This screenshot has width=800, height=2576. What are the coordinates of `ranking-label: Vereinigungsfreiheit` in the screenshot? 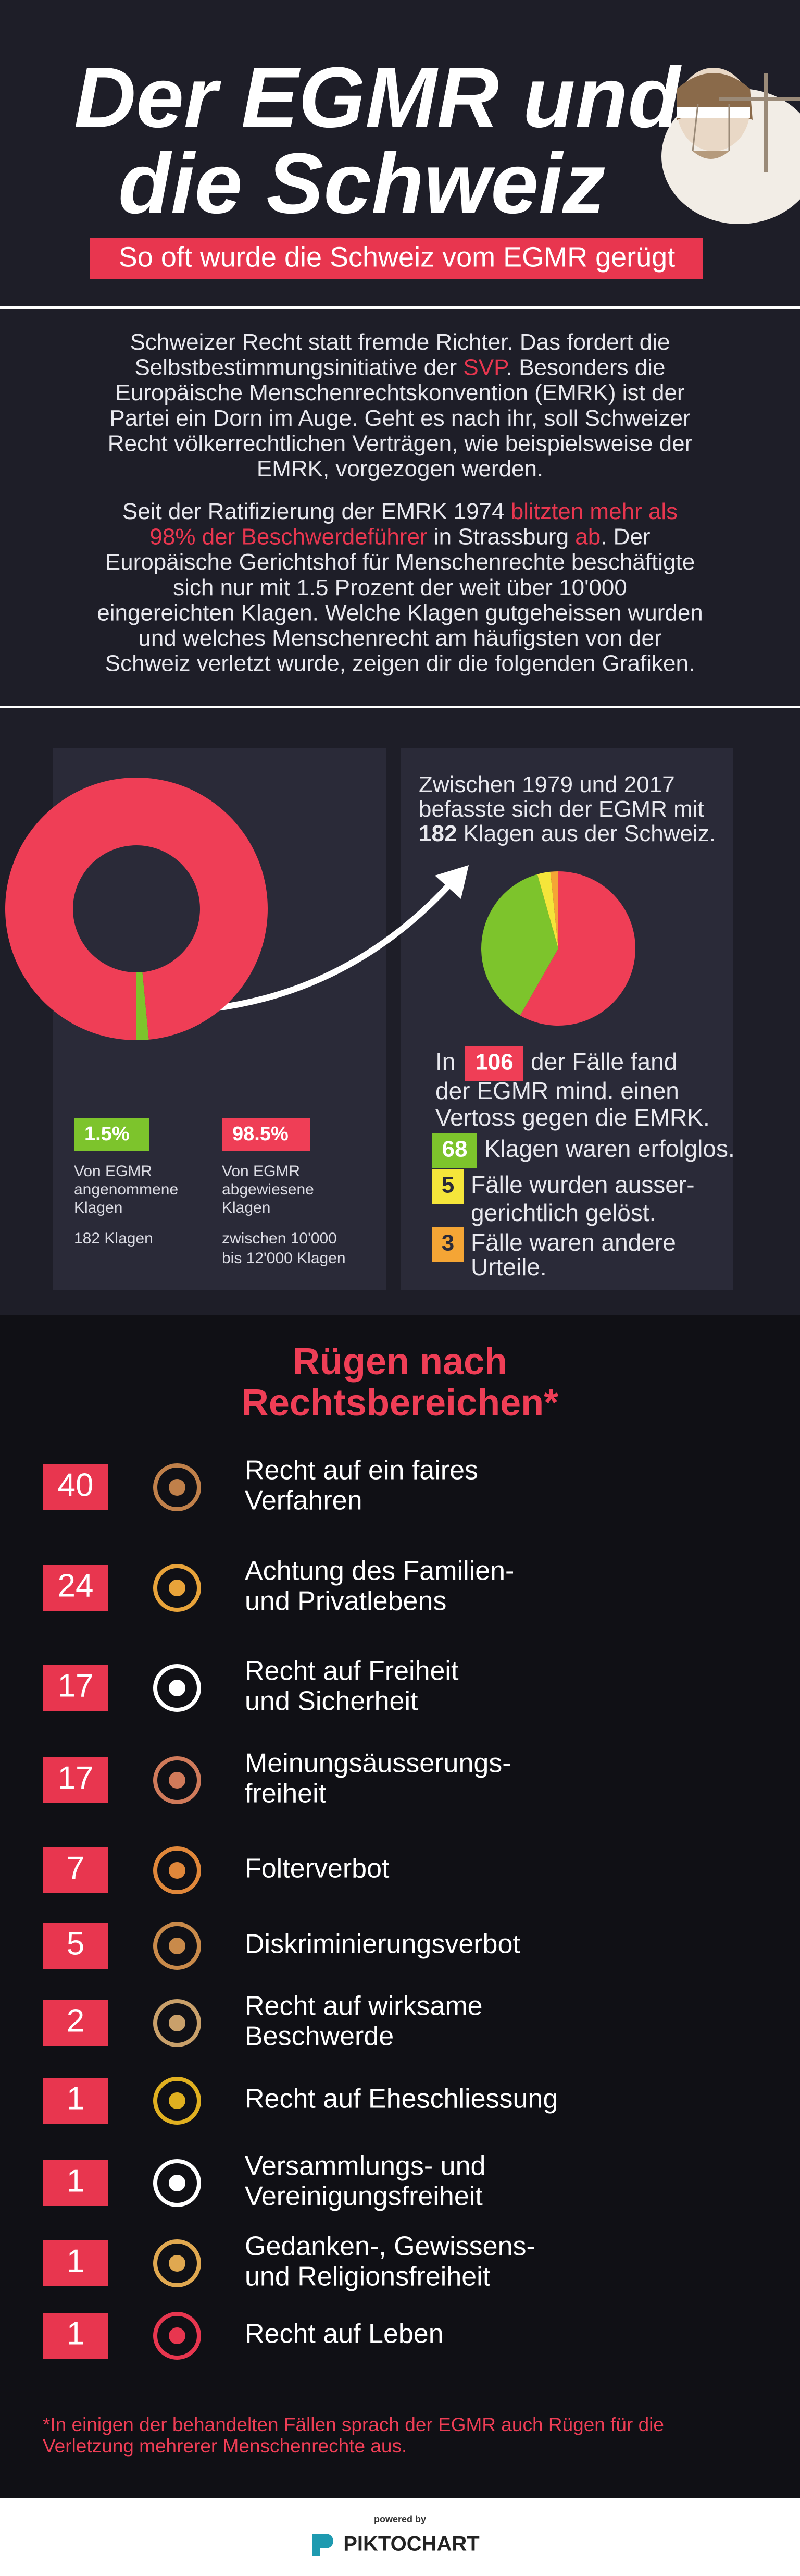 It's located at (364, 2196).